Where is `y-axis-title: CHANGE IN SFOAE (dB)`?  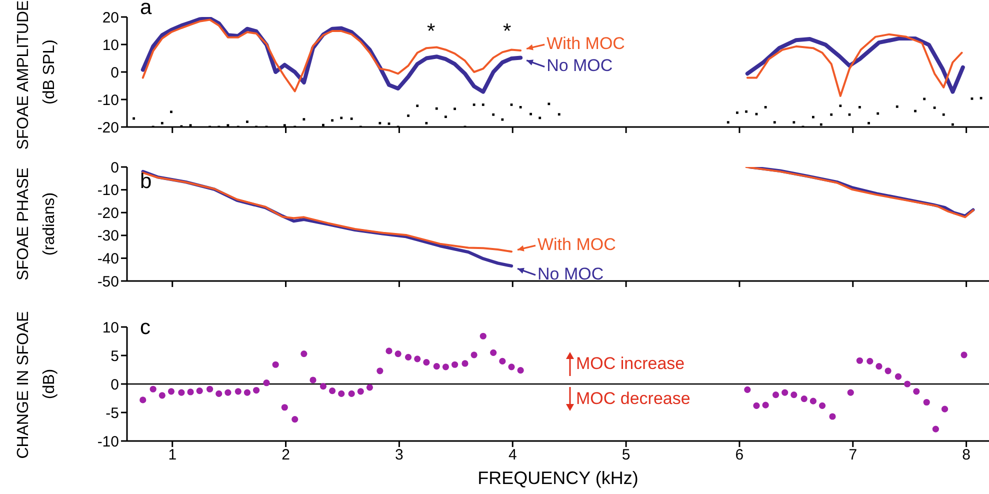 y-axis-title: CHANGE IN SFOAE (dB) is located at coordinates (36, 385).